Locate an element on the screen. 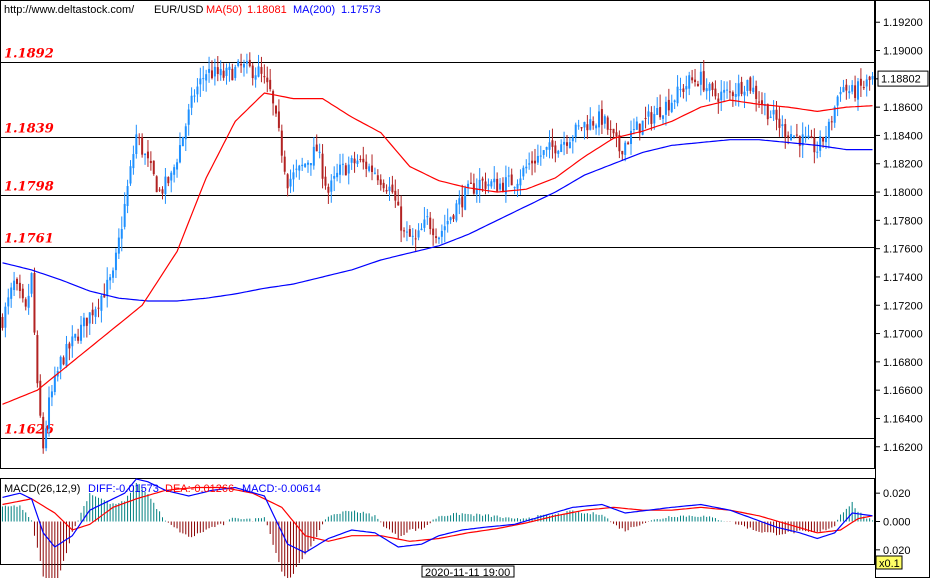  source-url: http://www.deltastock.com/ is located at coordinates (69, 10).